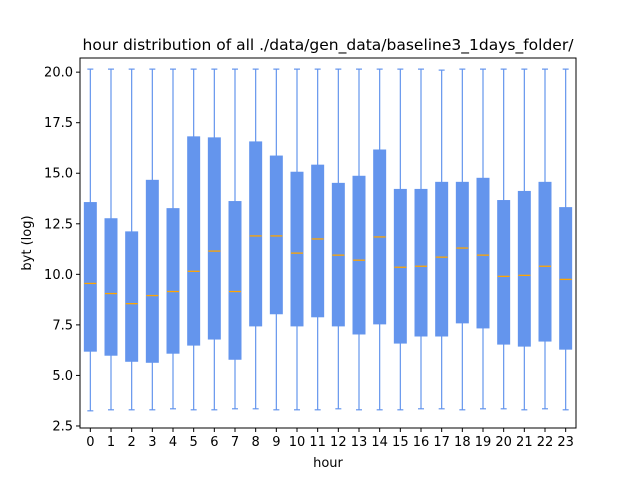  What do you see at coordinates (62, 426) in the screenshot?
I see `y-tick-label: 2.5` at bounding box center [62, 426].